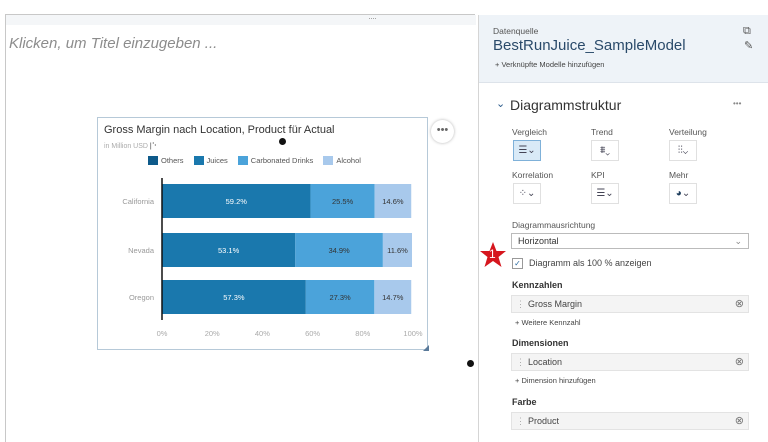 The height and width of the screenshot is (442, 768). Describe the element at coordinates (630, 362) in the screenshot. I see `dimension-field: ⋮ Location ⊗` at that location.